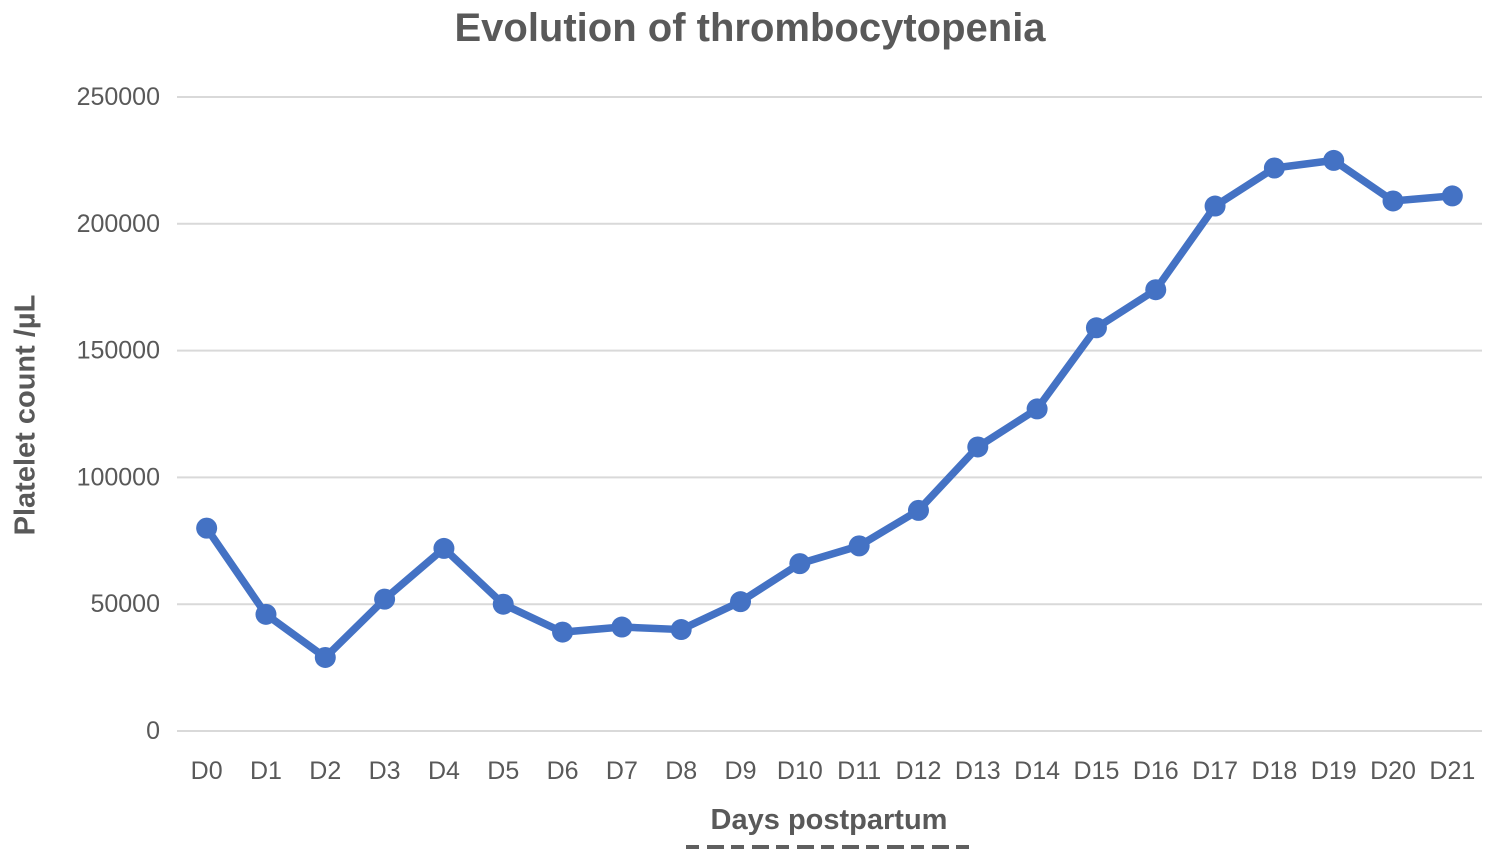 This screenshot has height=849, width=1500. I want to click on x-tick-label: D8, so click(681, 771).